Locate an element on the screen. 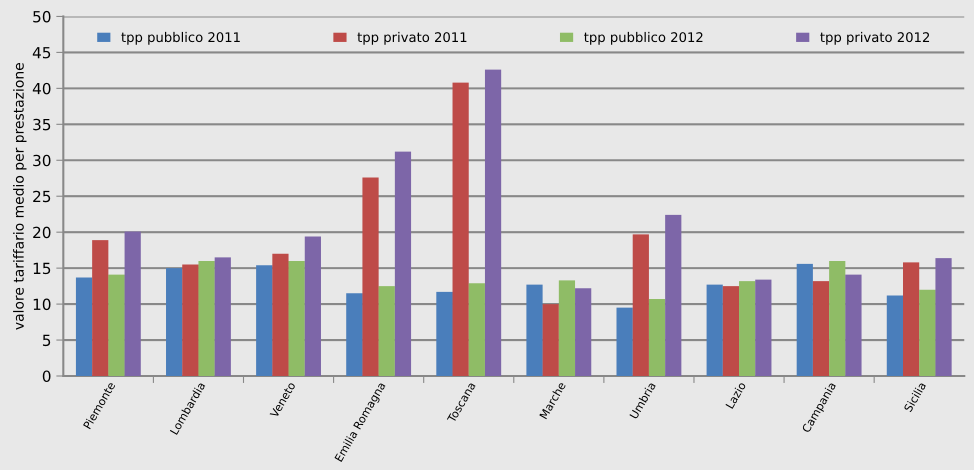  y-tick-label: 15 is located at coordinates (42, 268).